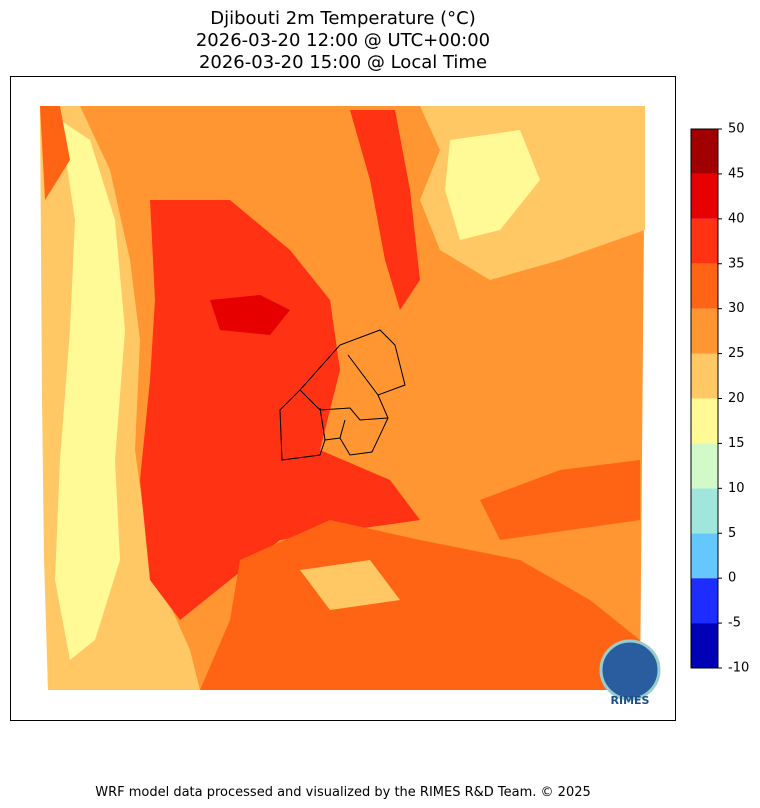 The height and width of the screenshot is (808, 760). Describe the element at coordinates (385, 210) in the screenshot. I see `hot-zone` at that location.